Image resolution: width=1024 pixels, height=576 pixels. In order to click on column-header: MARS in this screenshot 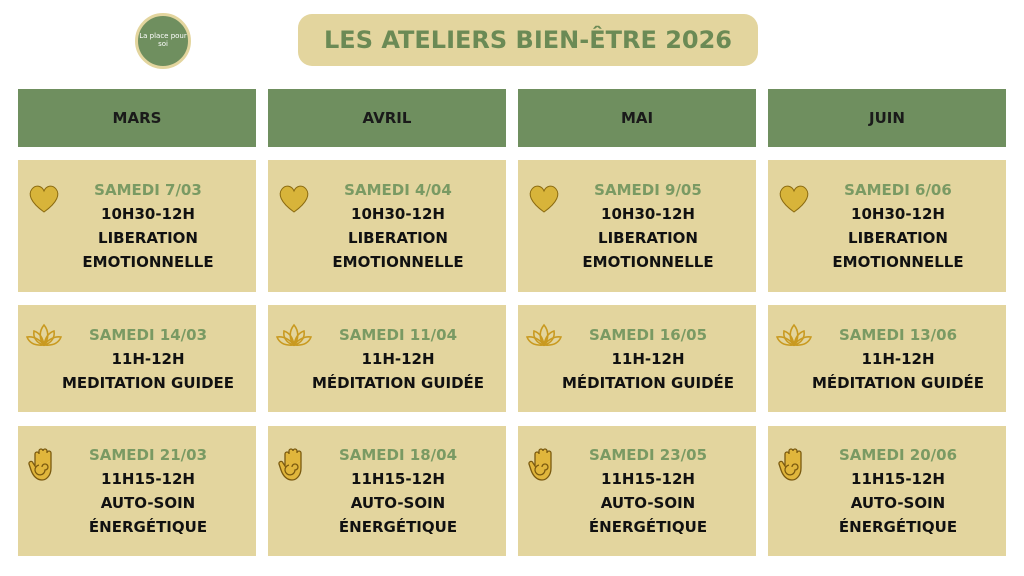, I will do `click(137, 118)`.